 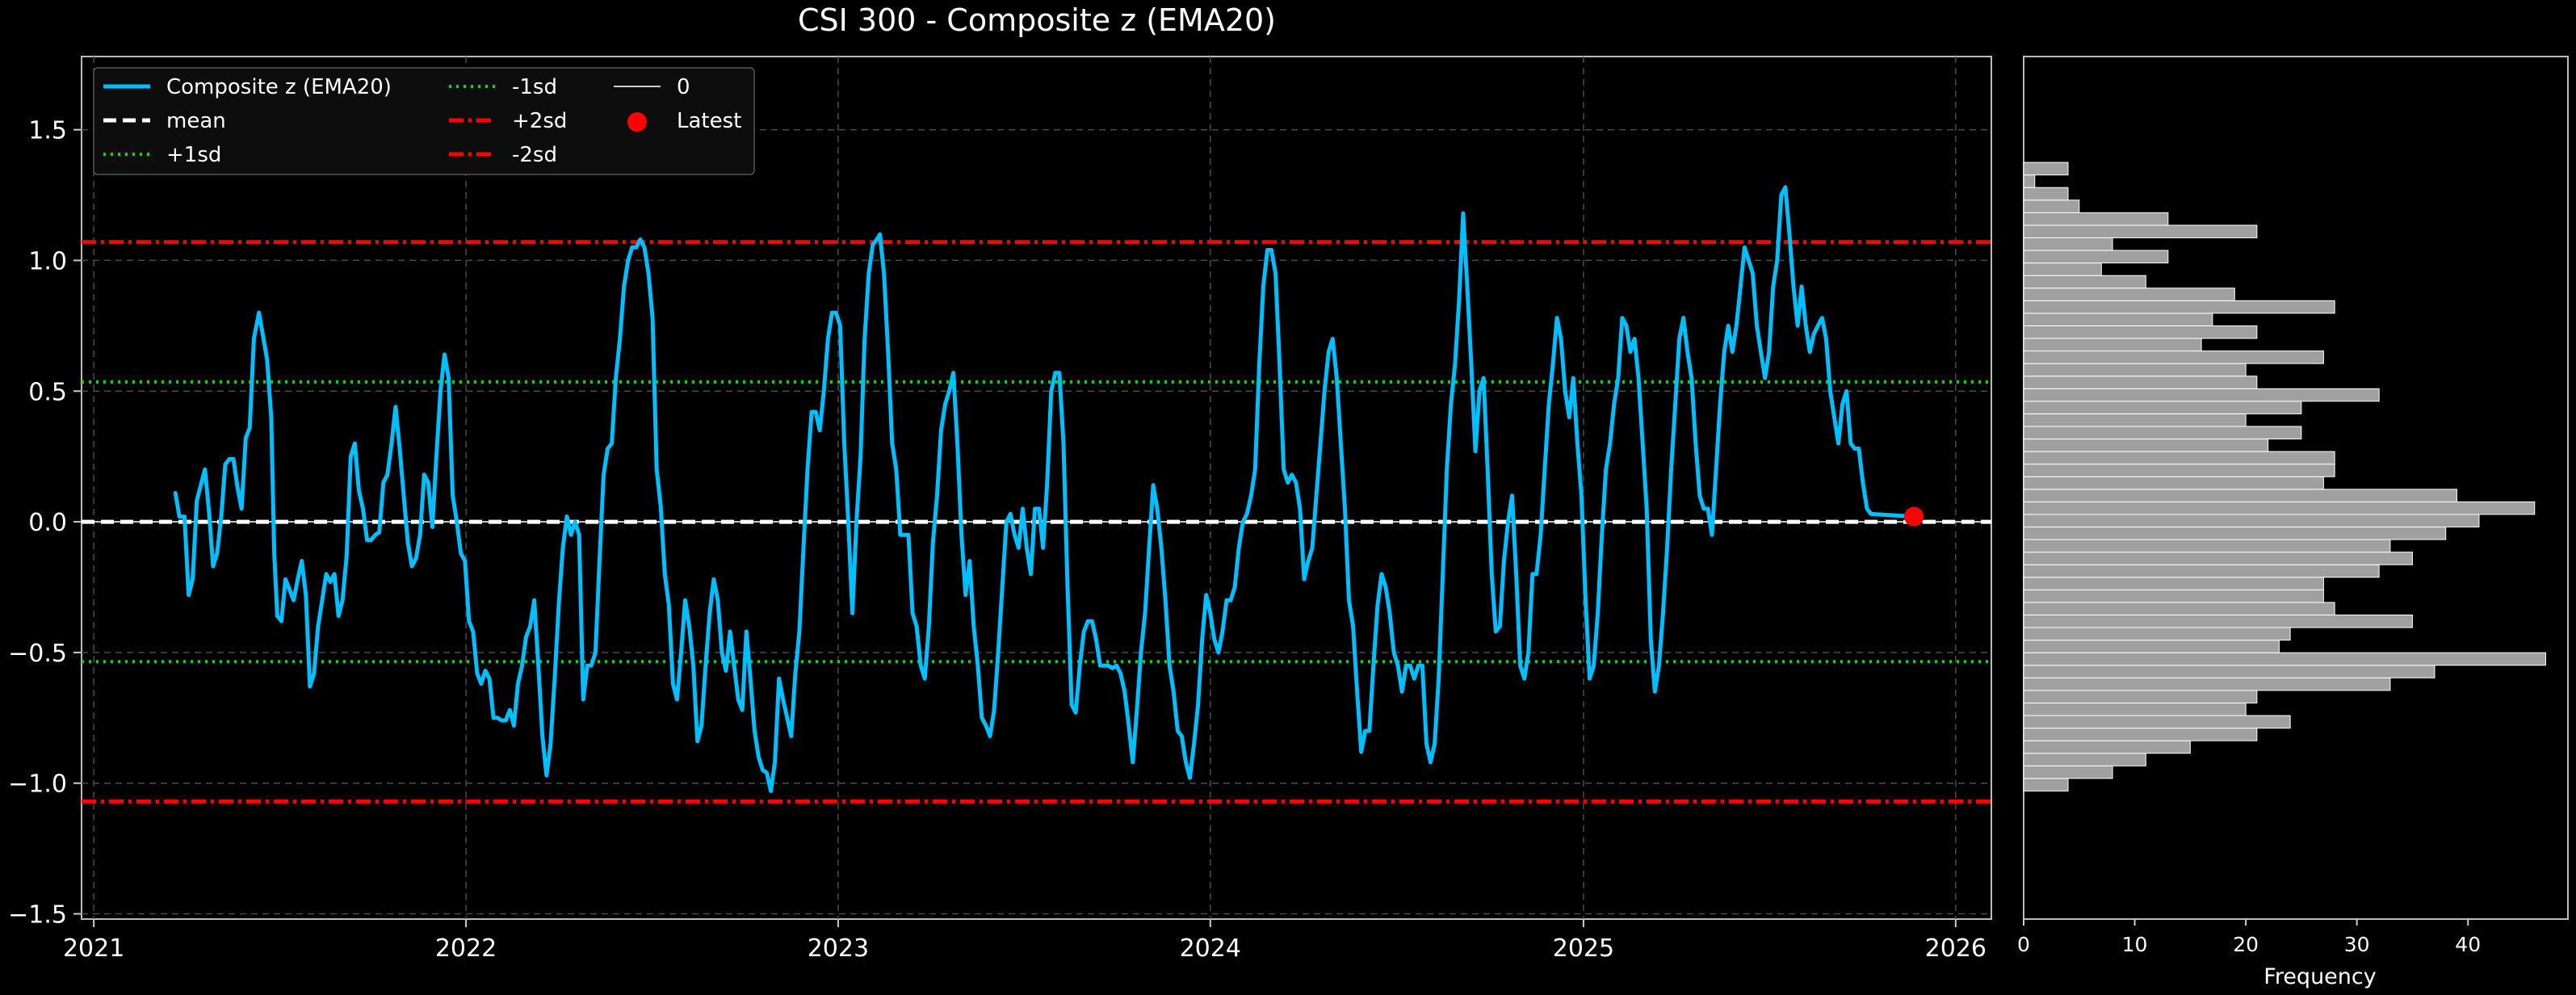 What do you see at coordinates (2135, 944) in the screenshot?
I see `hist-x-tick-label: 10` at bounding box center [2135, 944].